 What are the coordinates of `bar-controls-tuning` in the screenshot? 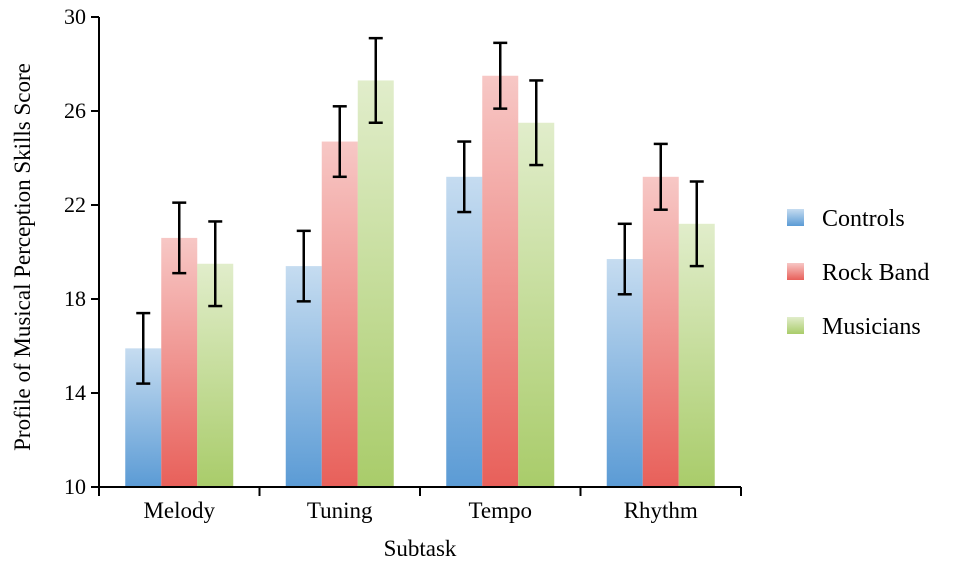 It's located at (303, 376).